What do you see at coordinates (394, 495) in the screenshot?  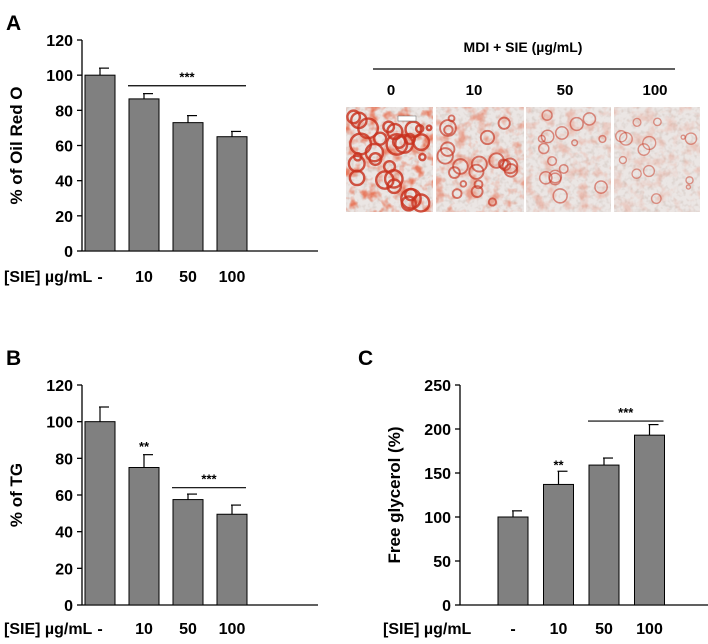 I see `y-axis-label: Free glycerol (%)` at bounding box center [394, 495].